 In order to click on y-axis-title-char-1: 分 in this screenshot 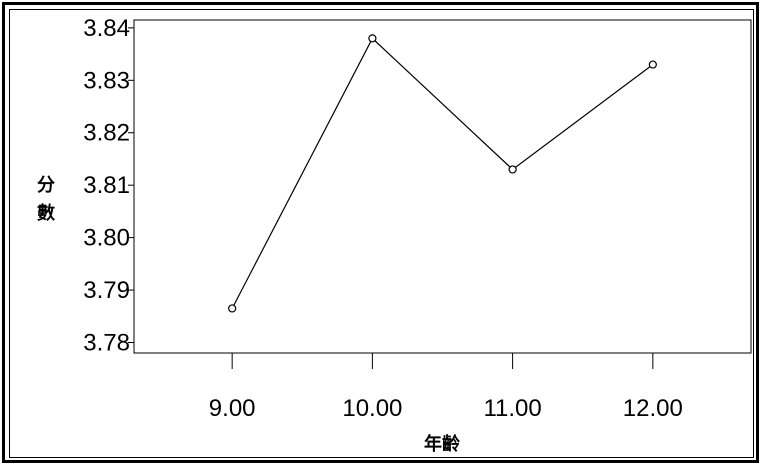, I will do `click(46, 185)`.